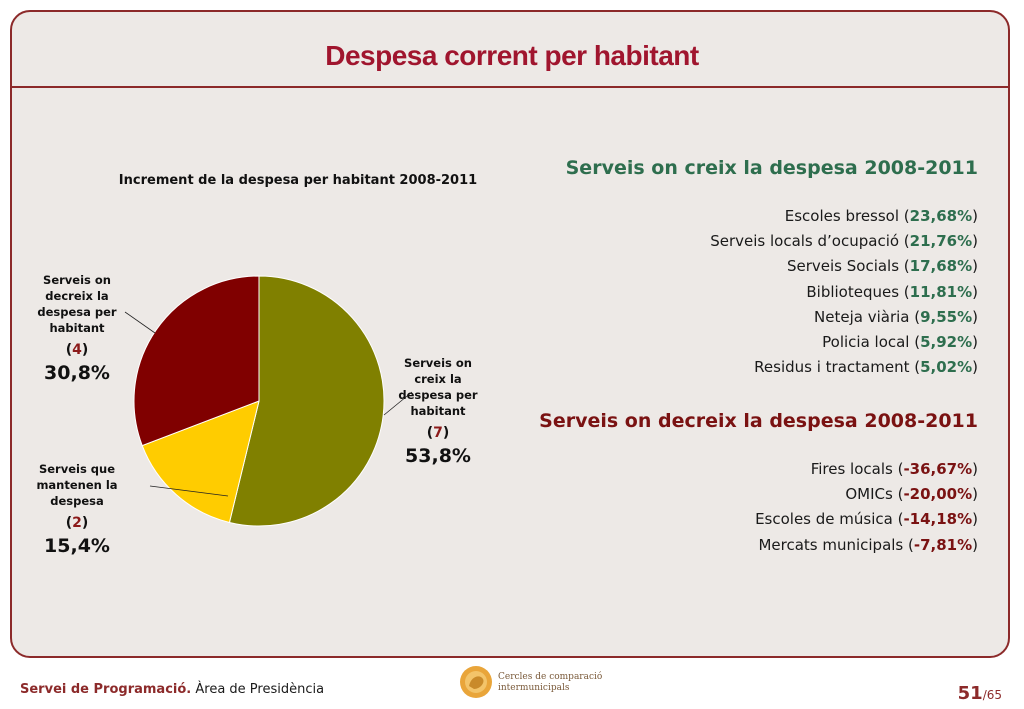 This screenshot has height=709, width=1024. Describe the element at coordinates (77, 469) in the screenshot. I see `slice-label-line: Serveis que` at that location.